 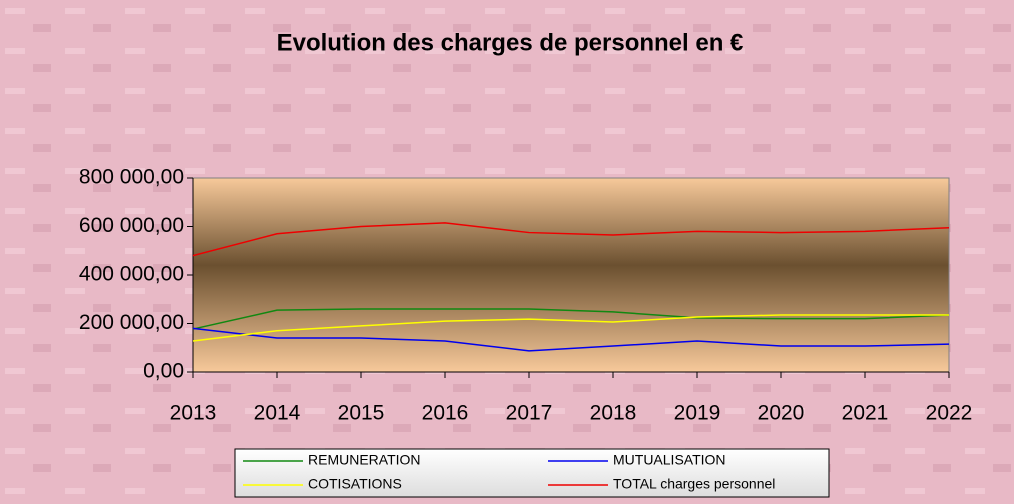 What do you see at coordinates (131, 177) in the screenshot?
I see `y-tick-label: 800 000,00` at bounding box center [131, 177].